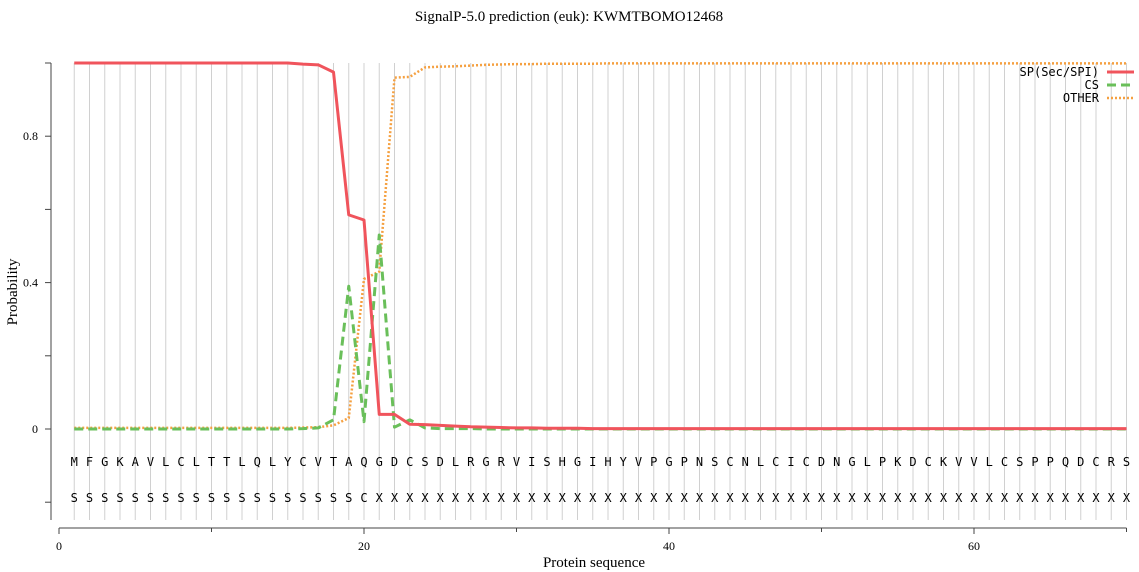 This screenshot has width=1139, height=572. Describe the element at coordinates (35, 429) in the screenshot. I see `y-tick-label: 0` at that location.